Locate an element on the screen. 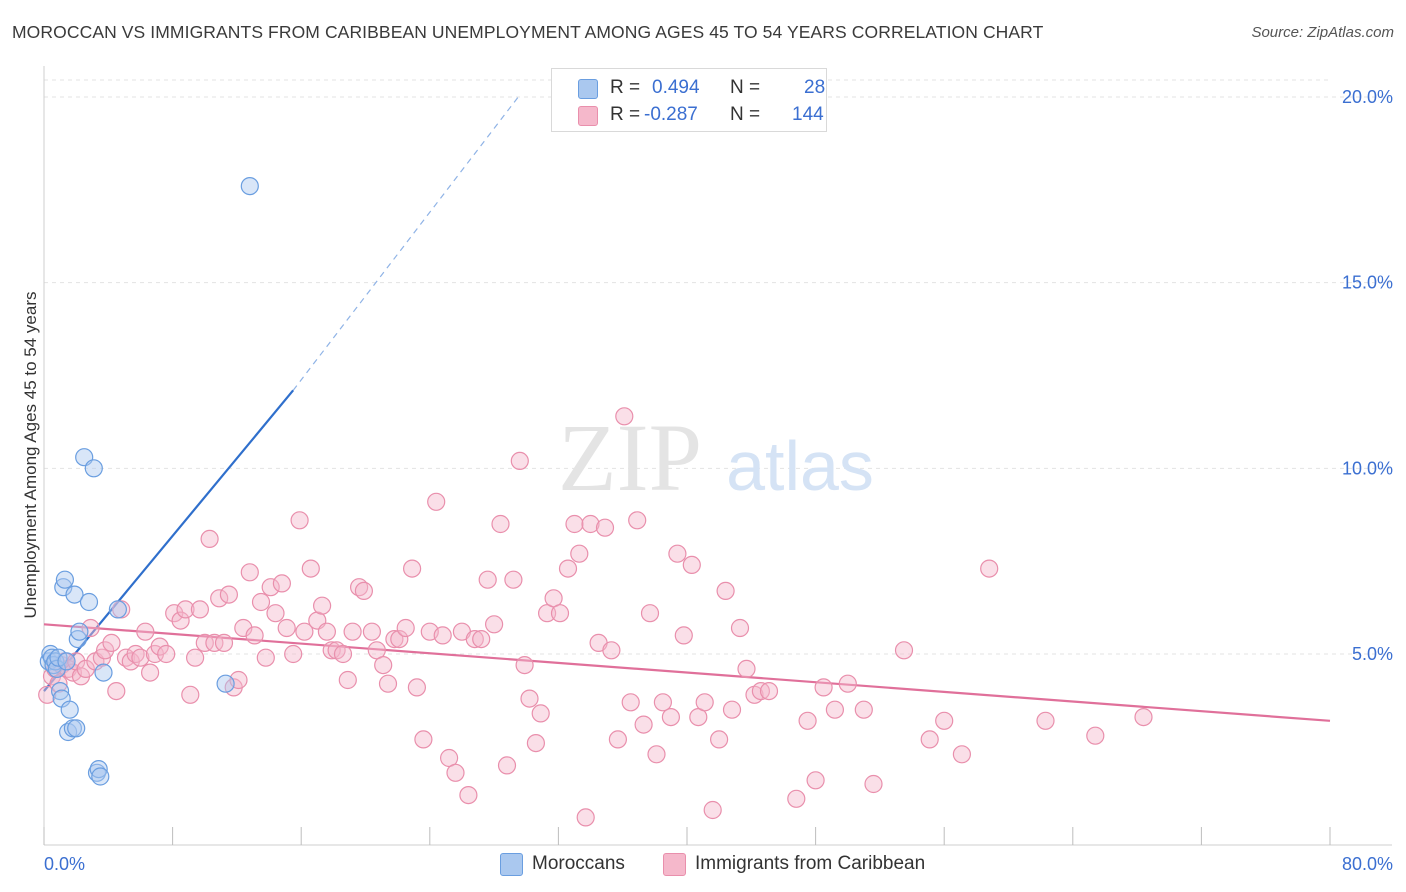 The width and height of the screenshot is (1406, 892). trend-line-caribbean is located at coordinates (687, 672).